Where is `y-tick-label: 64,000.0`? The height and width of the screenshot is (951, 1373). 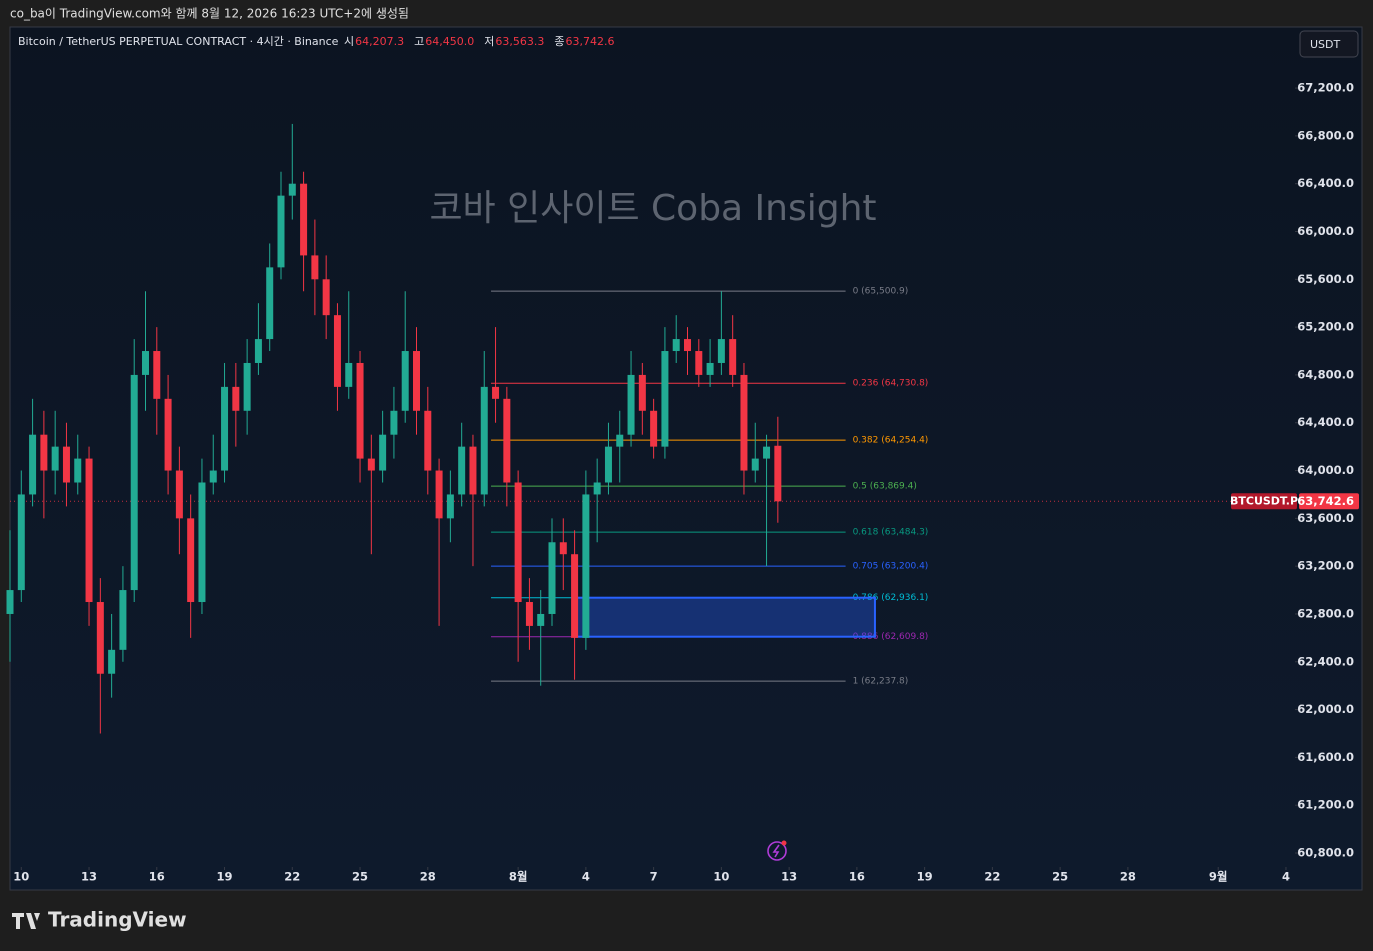
y-tick-label: 64,000.0 is located at coordinates (1325, 470).